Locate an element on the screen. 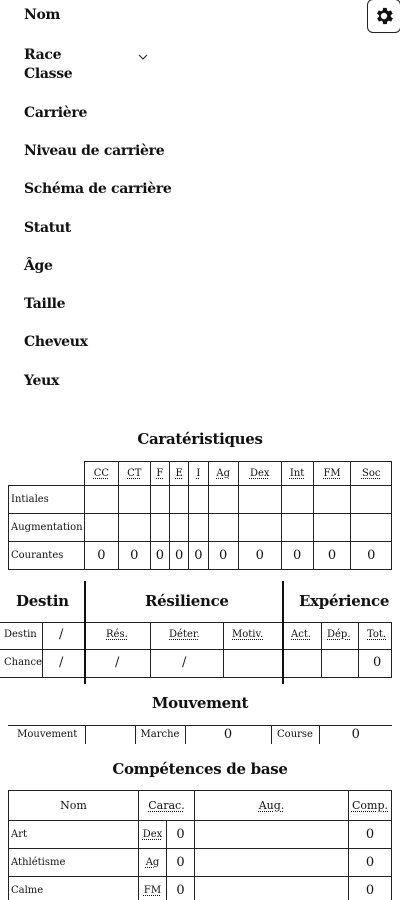 This screenshot has width=400, height=900. destin-row-label: Destin is located at coordinates (20, 634).